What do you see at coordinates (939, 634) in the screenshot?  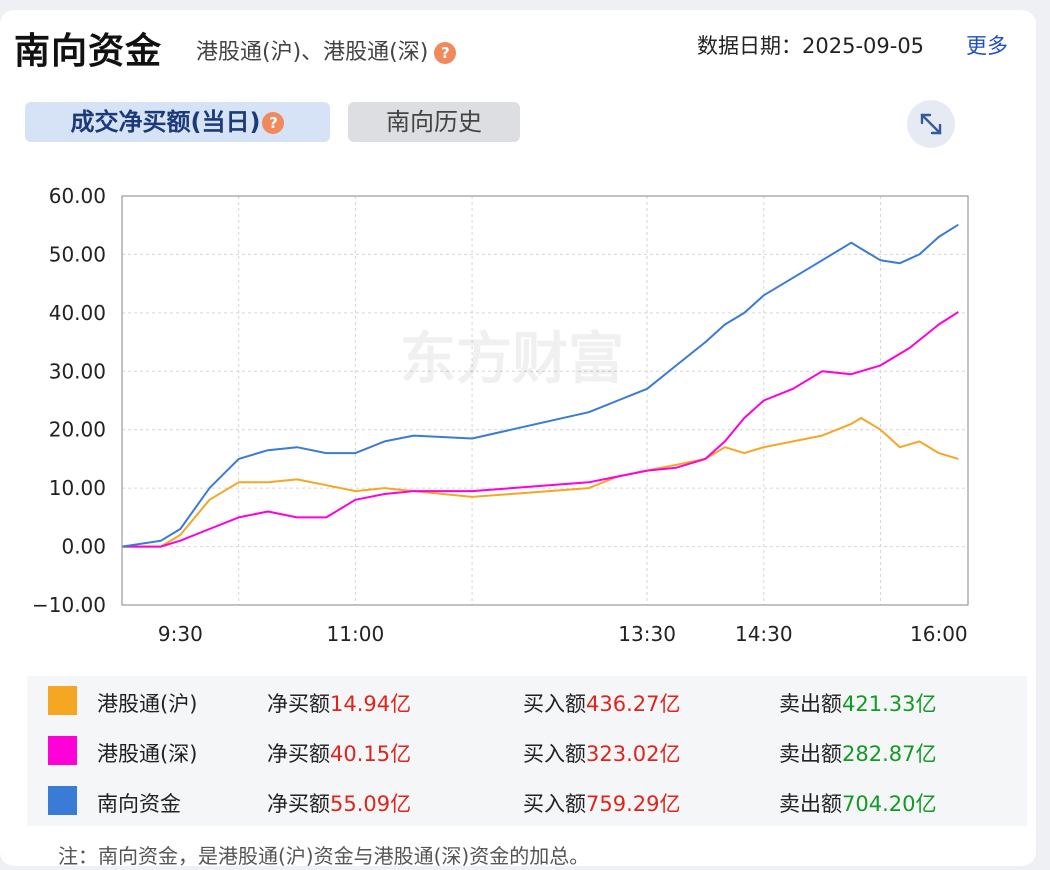 I see `x-tick-label: 16:00` at bounding box center [939, 634].